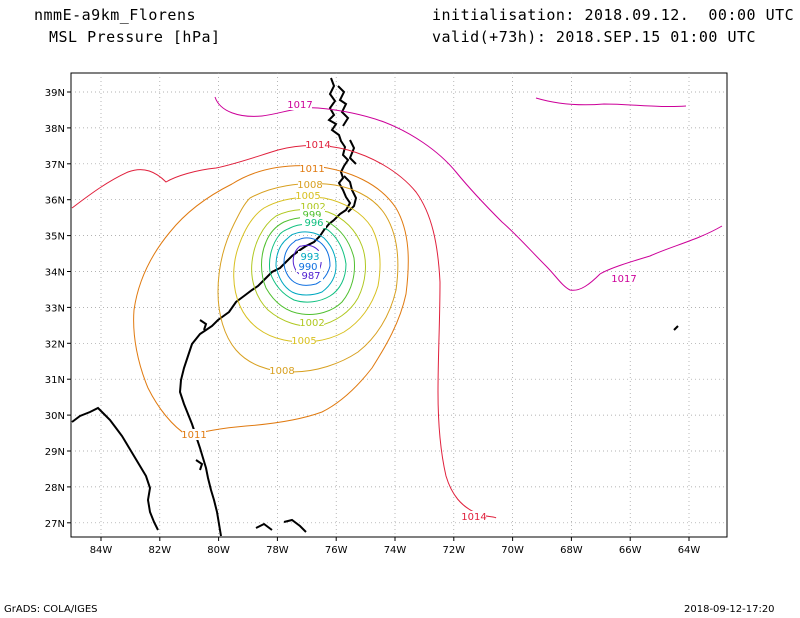 The height and width of the screenshot is (618, 800). Describe the element at coordinates (689, 550) in the screenshot. I see `lon-label: 64W` at that location.